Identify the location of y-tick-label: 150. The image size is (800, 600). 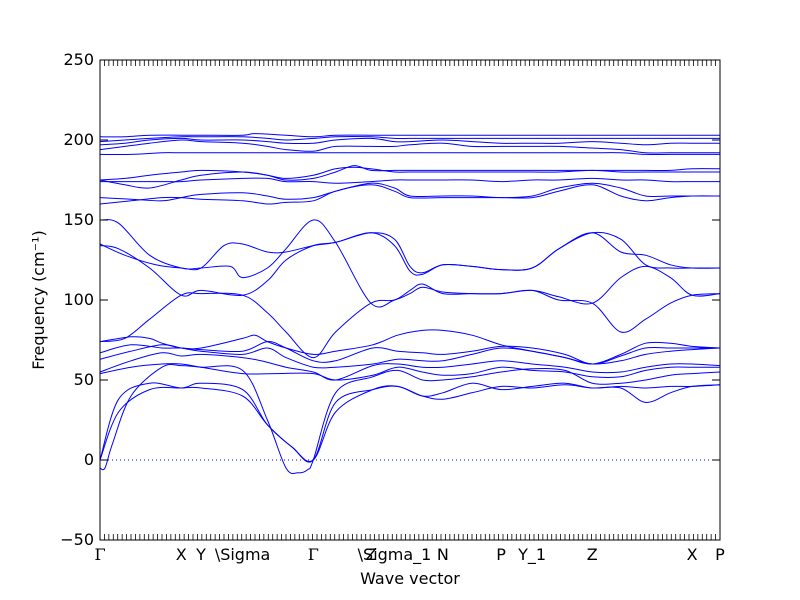
(78, 219).